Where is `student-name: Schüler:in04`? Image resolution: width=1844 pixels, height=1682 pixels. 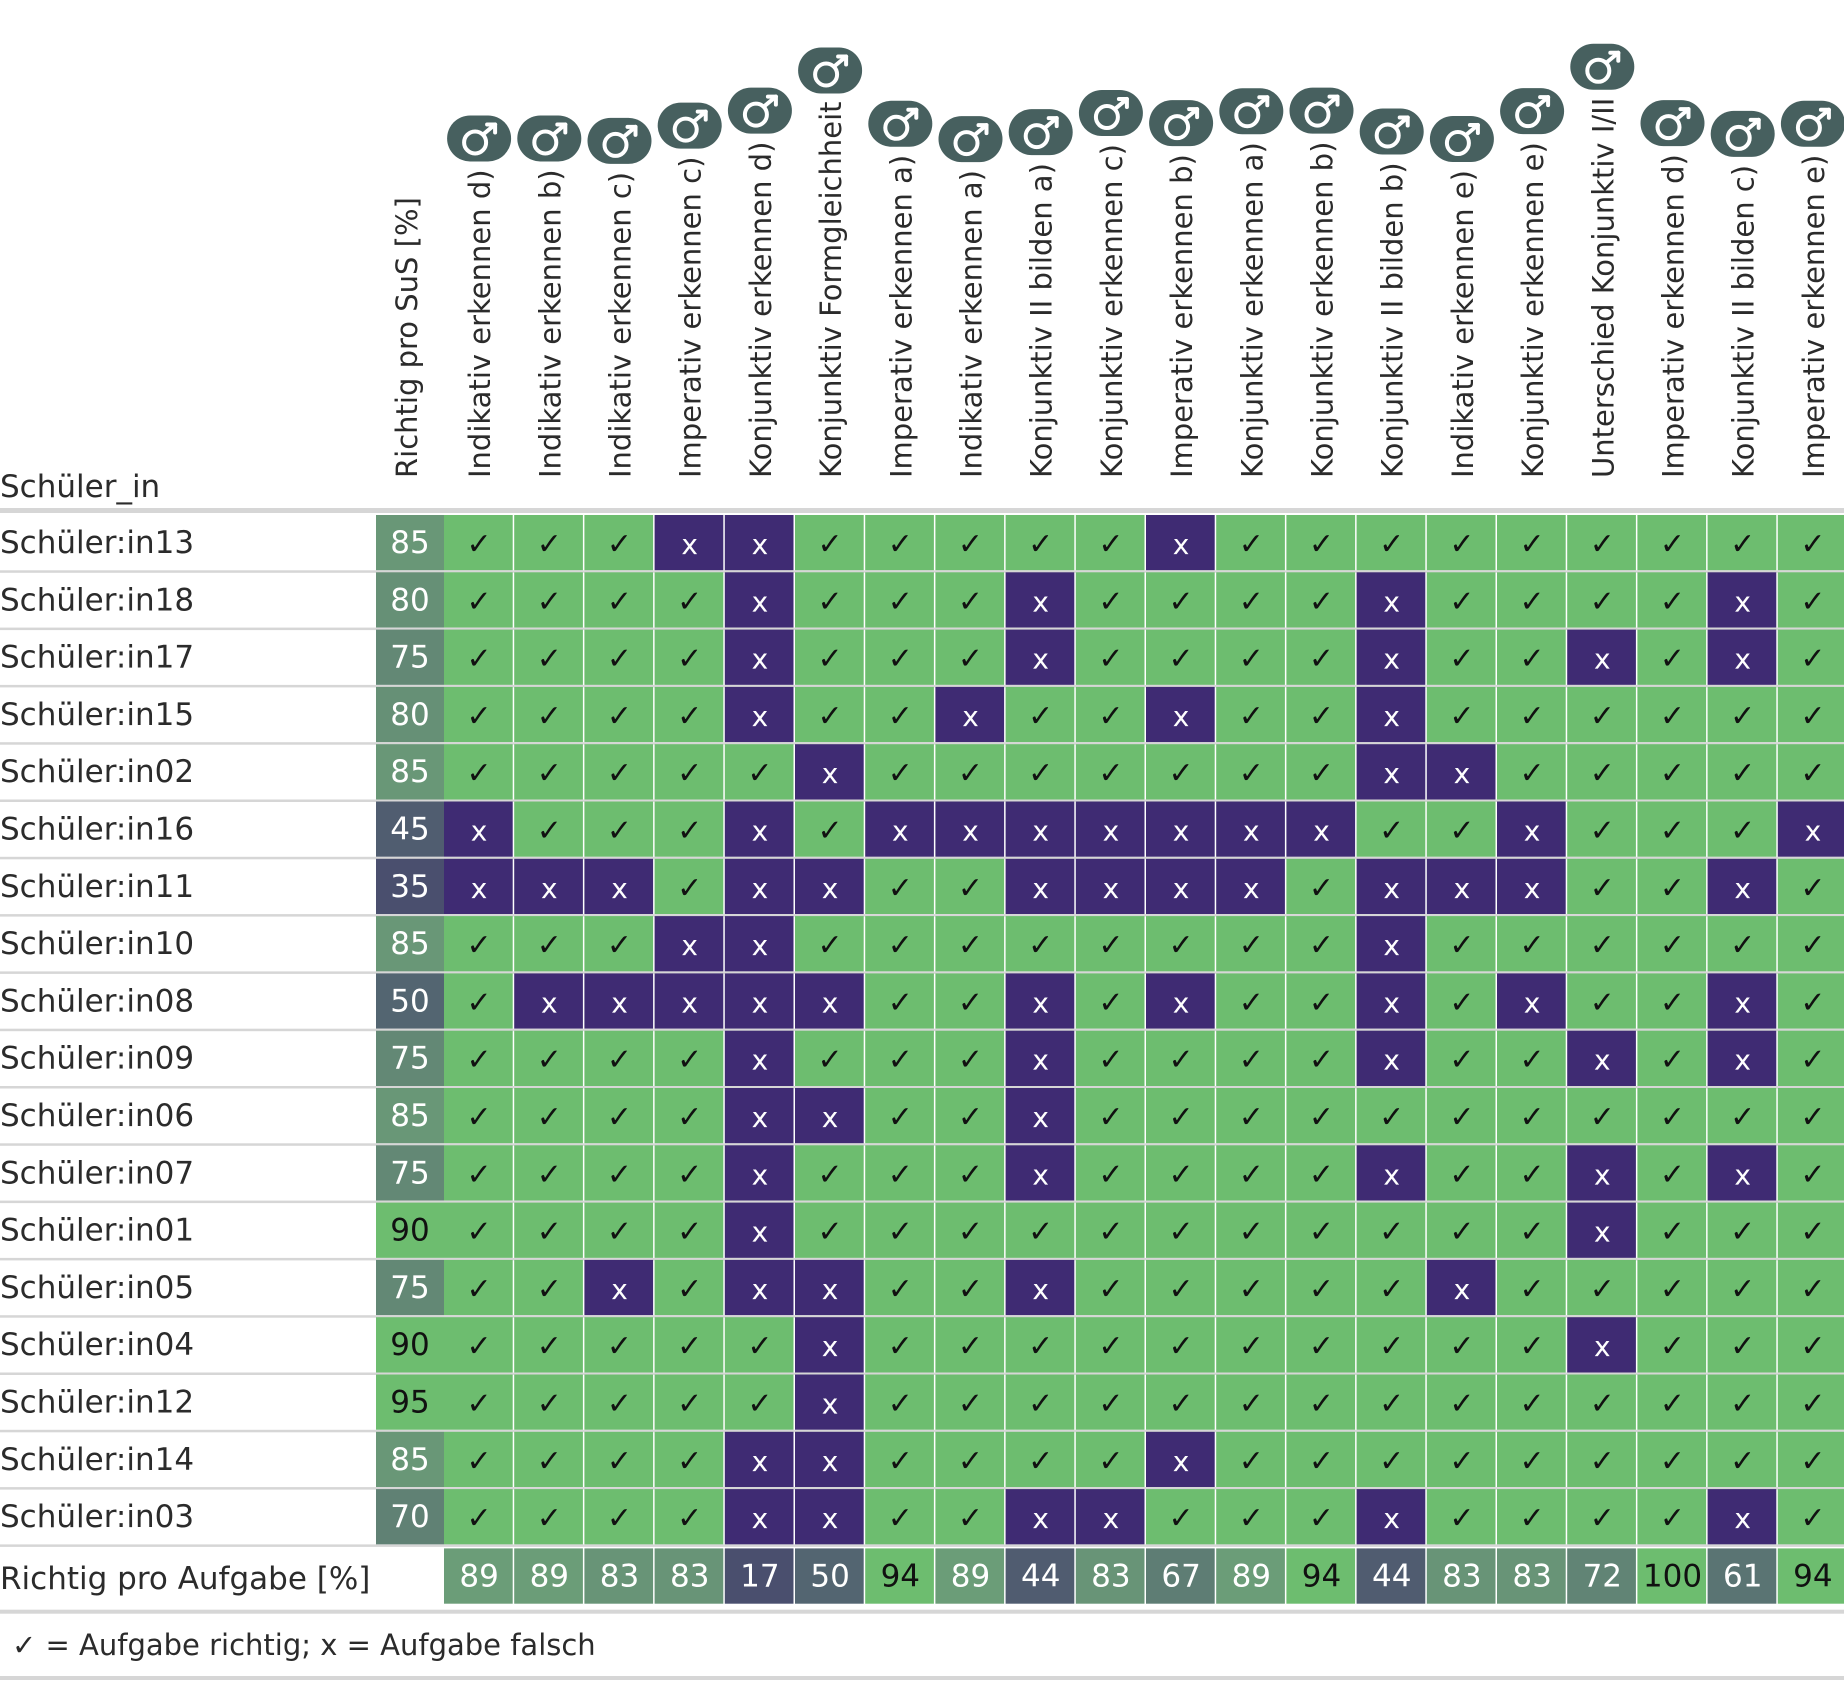
student-name: Schüler:in04 is located at coordinates (97, 1345).